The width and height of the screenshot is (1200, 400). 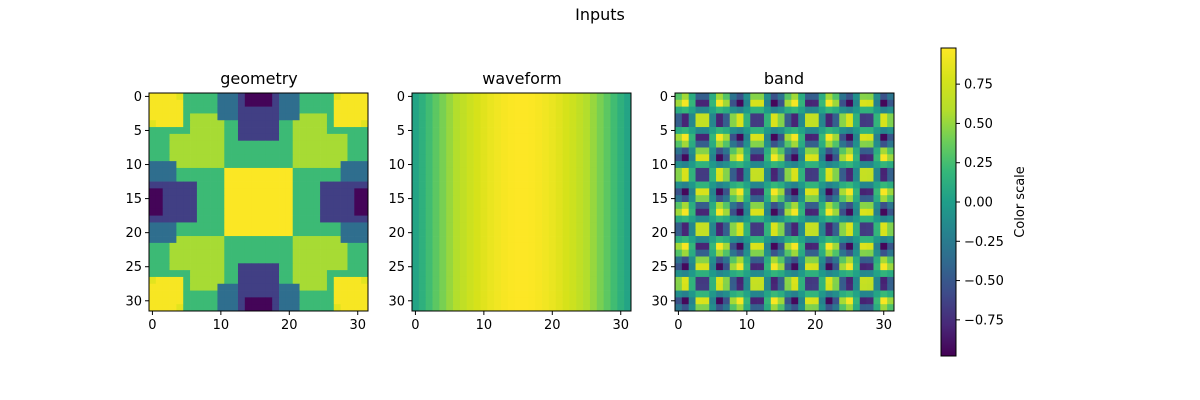 What do you see at coordinates (948, 202) in the screenshot?
I see `colorbar-gradient` at bounding box center [948, 202].